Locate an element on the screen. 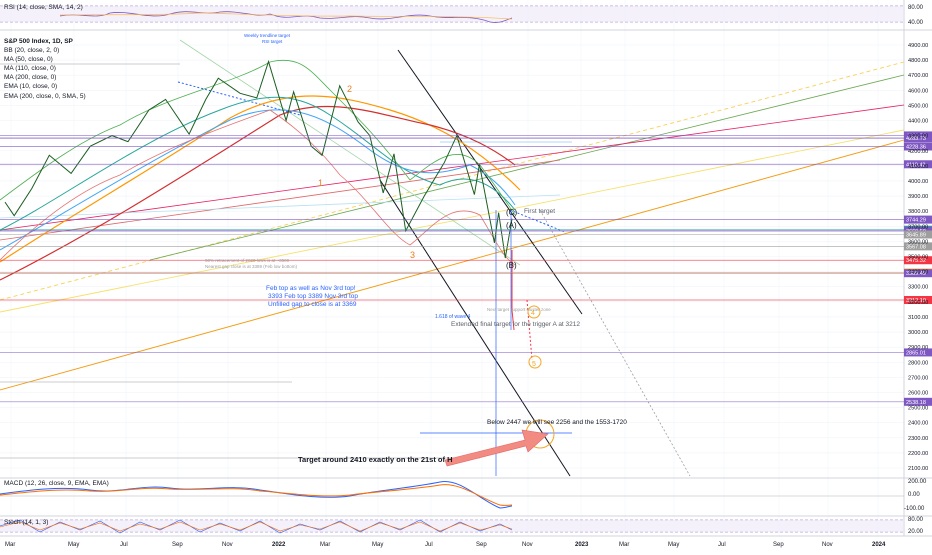  y-tick-label: 2300.00 is located at coordinates (918, 439).